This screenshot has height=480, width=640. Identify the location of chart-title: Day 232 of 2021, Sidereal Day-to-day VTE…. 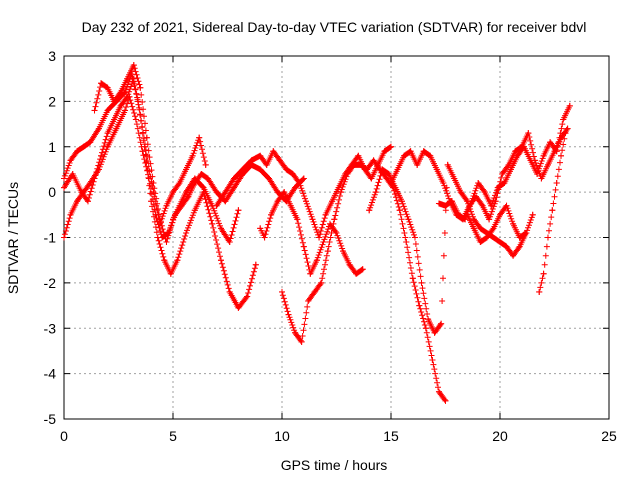
(334, 27).